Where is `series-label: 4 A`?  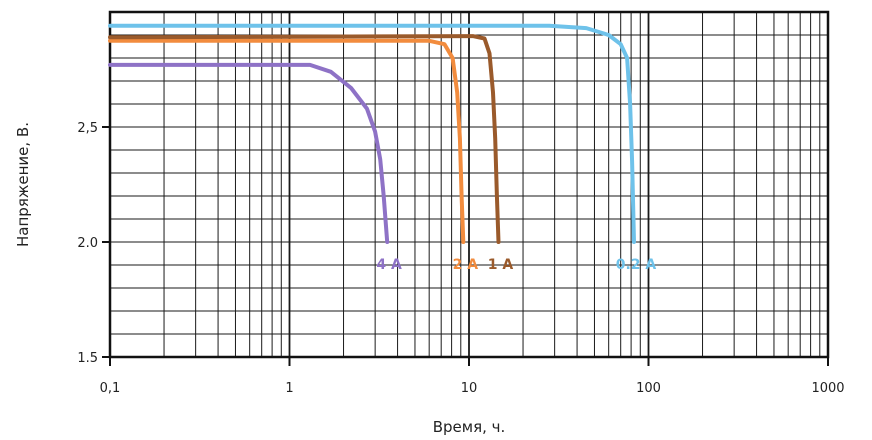
series-label: 4 A is located at coordinates (389, 265).